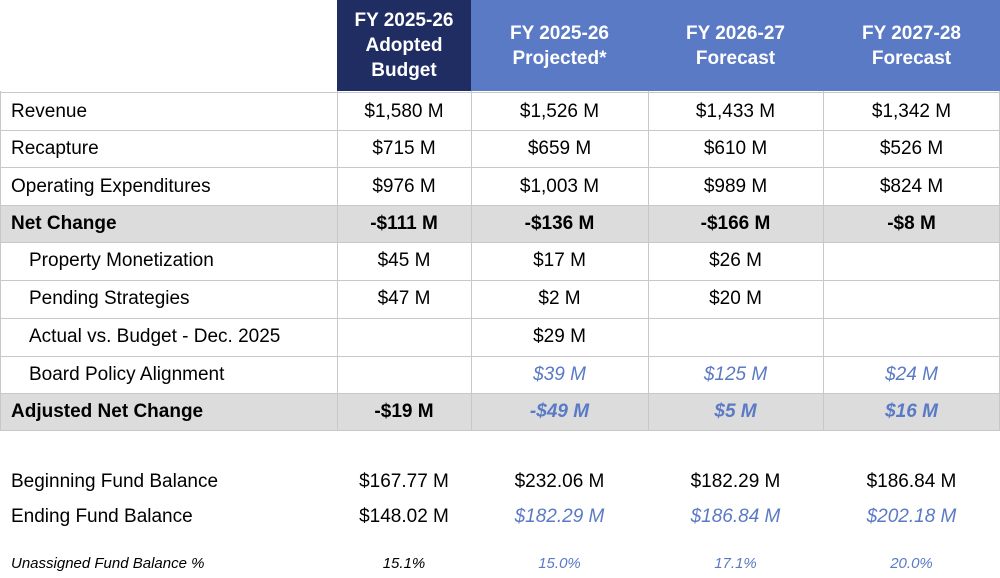 The image size is (1000, 578). What do you see at coordinates (500, 336) in the screenshot?
I see `table-row-actual-vs-budget: Actual vs. Budget - Dec. 2025 $29 M` at bounding box center [500, 336].